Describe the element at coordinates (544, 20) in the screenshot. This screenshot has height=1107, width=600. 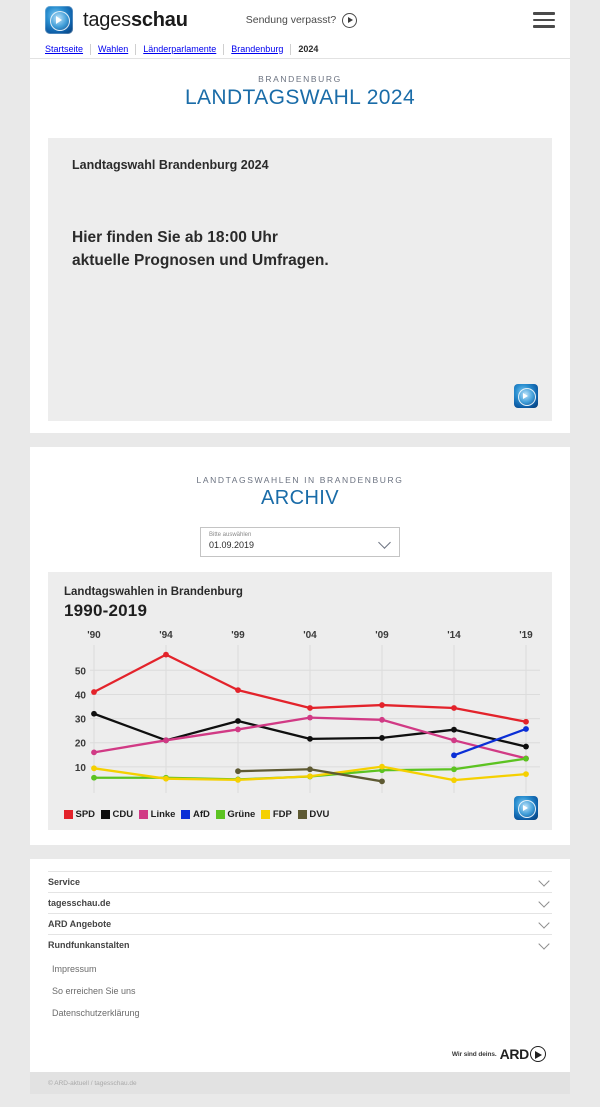
I see `hamburger-menu-icon` at that location.